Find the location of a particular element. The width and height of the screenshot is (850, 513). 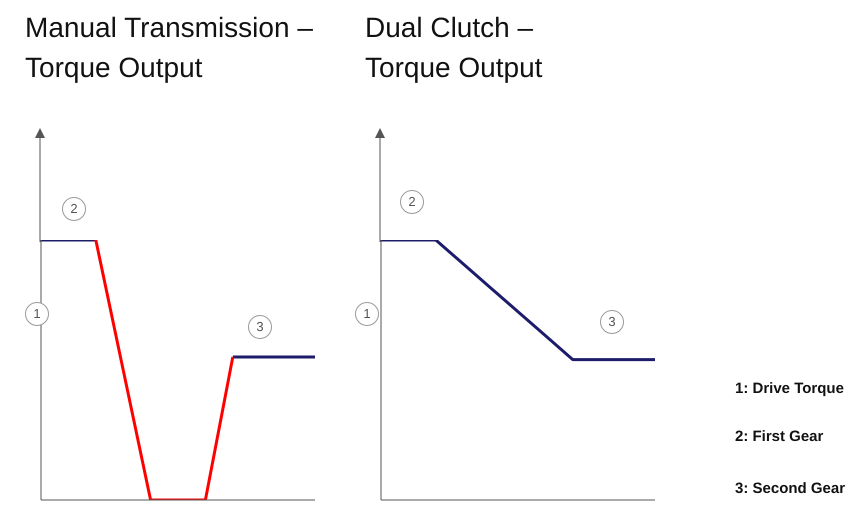

text: 3: Second Gear is located at coordinates (790, 488).